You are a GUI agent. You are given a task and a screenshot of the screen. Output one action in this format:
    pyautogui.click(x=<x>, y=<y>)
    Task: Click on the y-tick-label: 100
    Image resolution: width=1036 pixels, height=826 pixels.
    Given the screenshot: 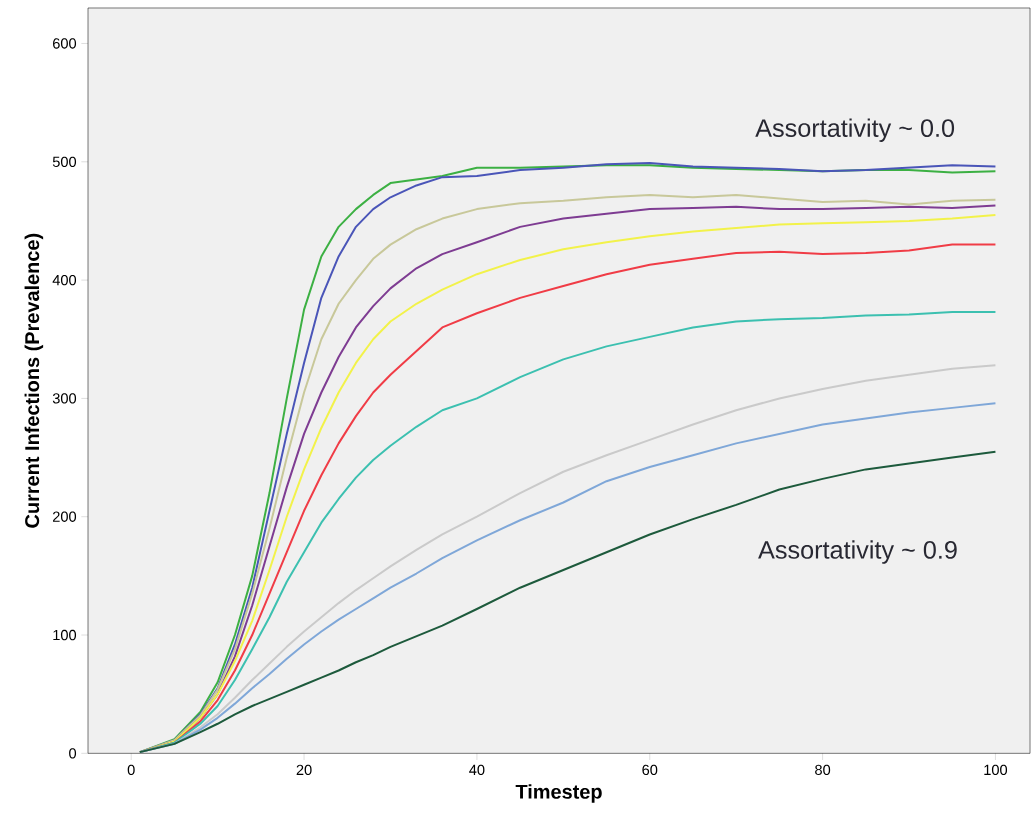 What is the action you would take?
    pyautogui.click(x=65, y=635)
    